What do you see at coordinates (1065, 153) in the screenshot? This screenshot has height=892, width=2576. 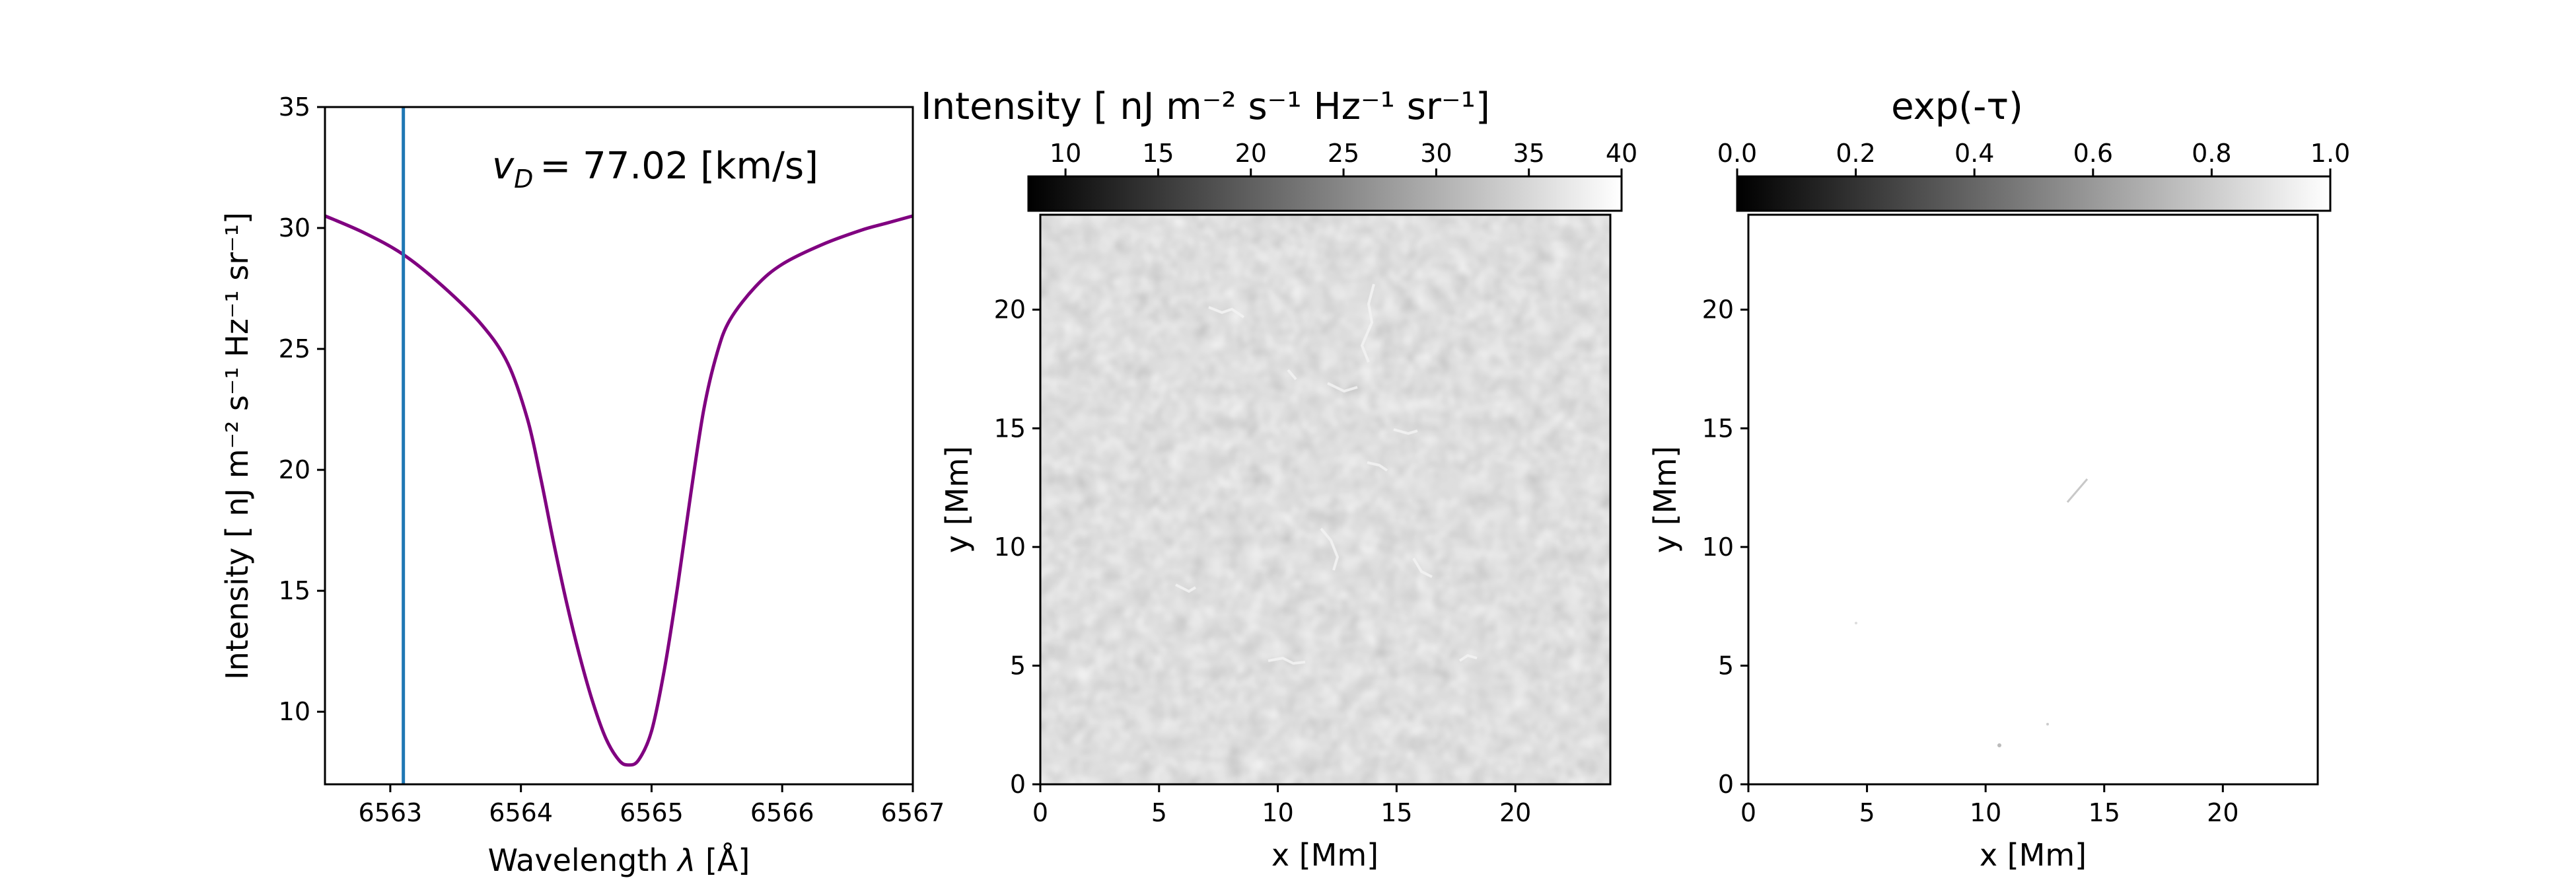 I see `colorbar-tick-label: 10` at bounding box center [1065, 153].